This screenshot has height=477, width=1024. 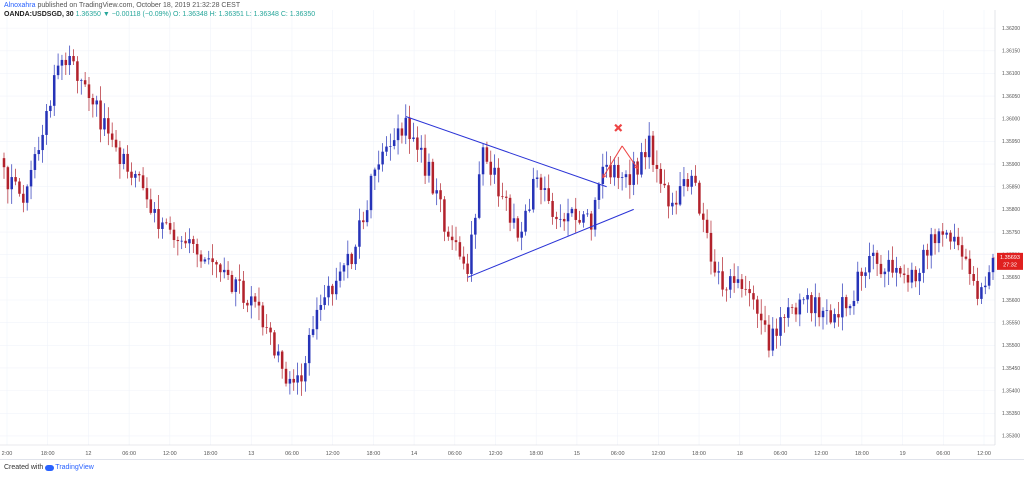 What do you see at coordinates (414, 454) in the screenshot?
I see `x-tick-label: 14` at bounding box center [414, 454].